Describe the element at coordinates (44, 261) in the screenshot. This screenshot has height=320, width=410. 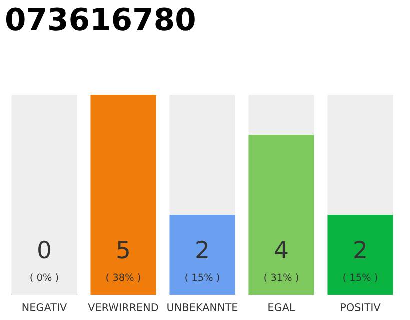
I see `data-label: 0 ( 0% )` at that location.